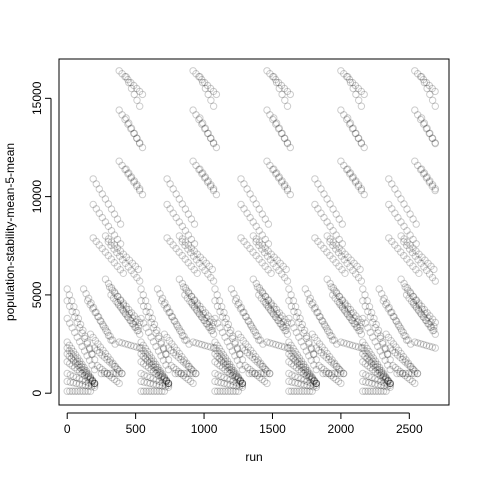 This screenshot has width=480, height=480. What do you see at coordinates (409, 429) in the screenshot?
I see `x-tick-label: 2500` at bounding box center [409, 429].